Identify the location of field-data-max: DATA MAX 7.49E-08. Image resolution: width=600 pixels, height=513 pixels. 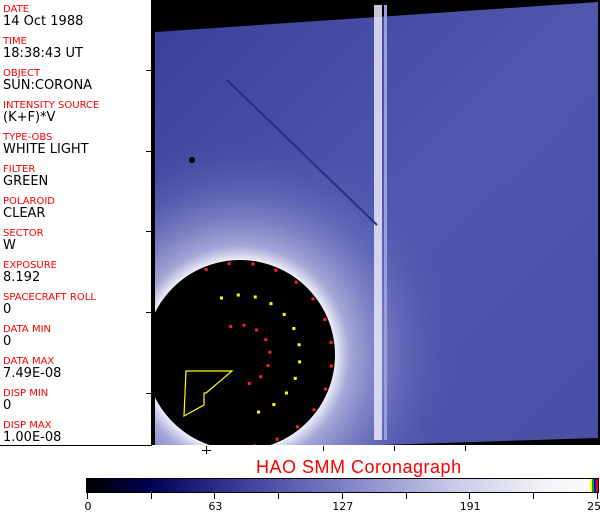
(32, 368).